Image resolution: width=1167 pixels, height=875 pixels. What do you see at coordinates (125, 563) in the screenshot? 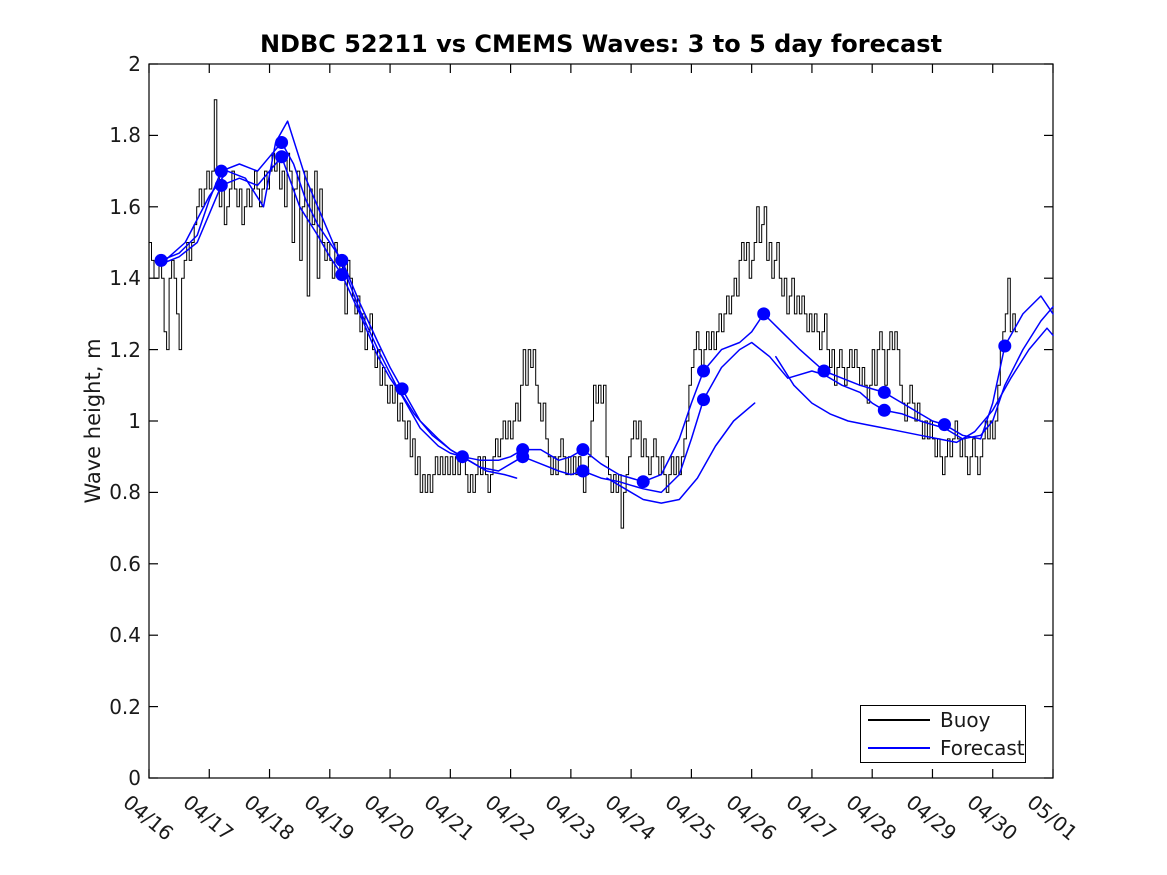
I see `y-tick-label: 0.6` at bounding box center [125, 563].